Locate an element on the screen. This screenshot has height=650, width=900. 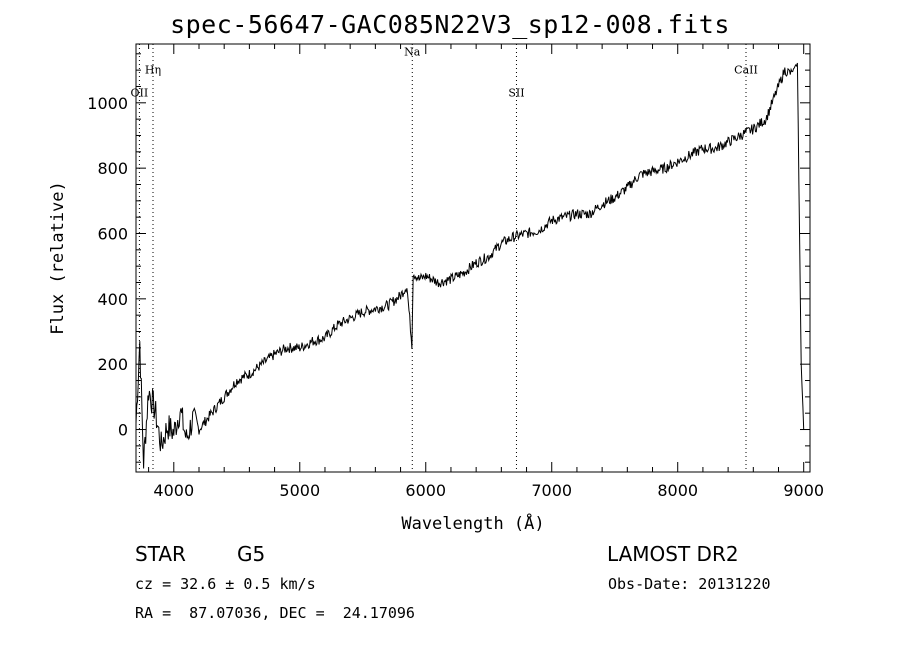
x-tick-label: 8000 is located at coordinates (677, 490).